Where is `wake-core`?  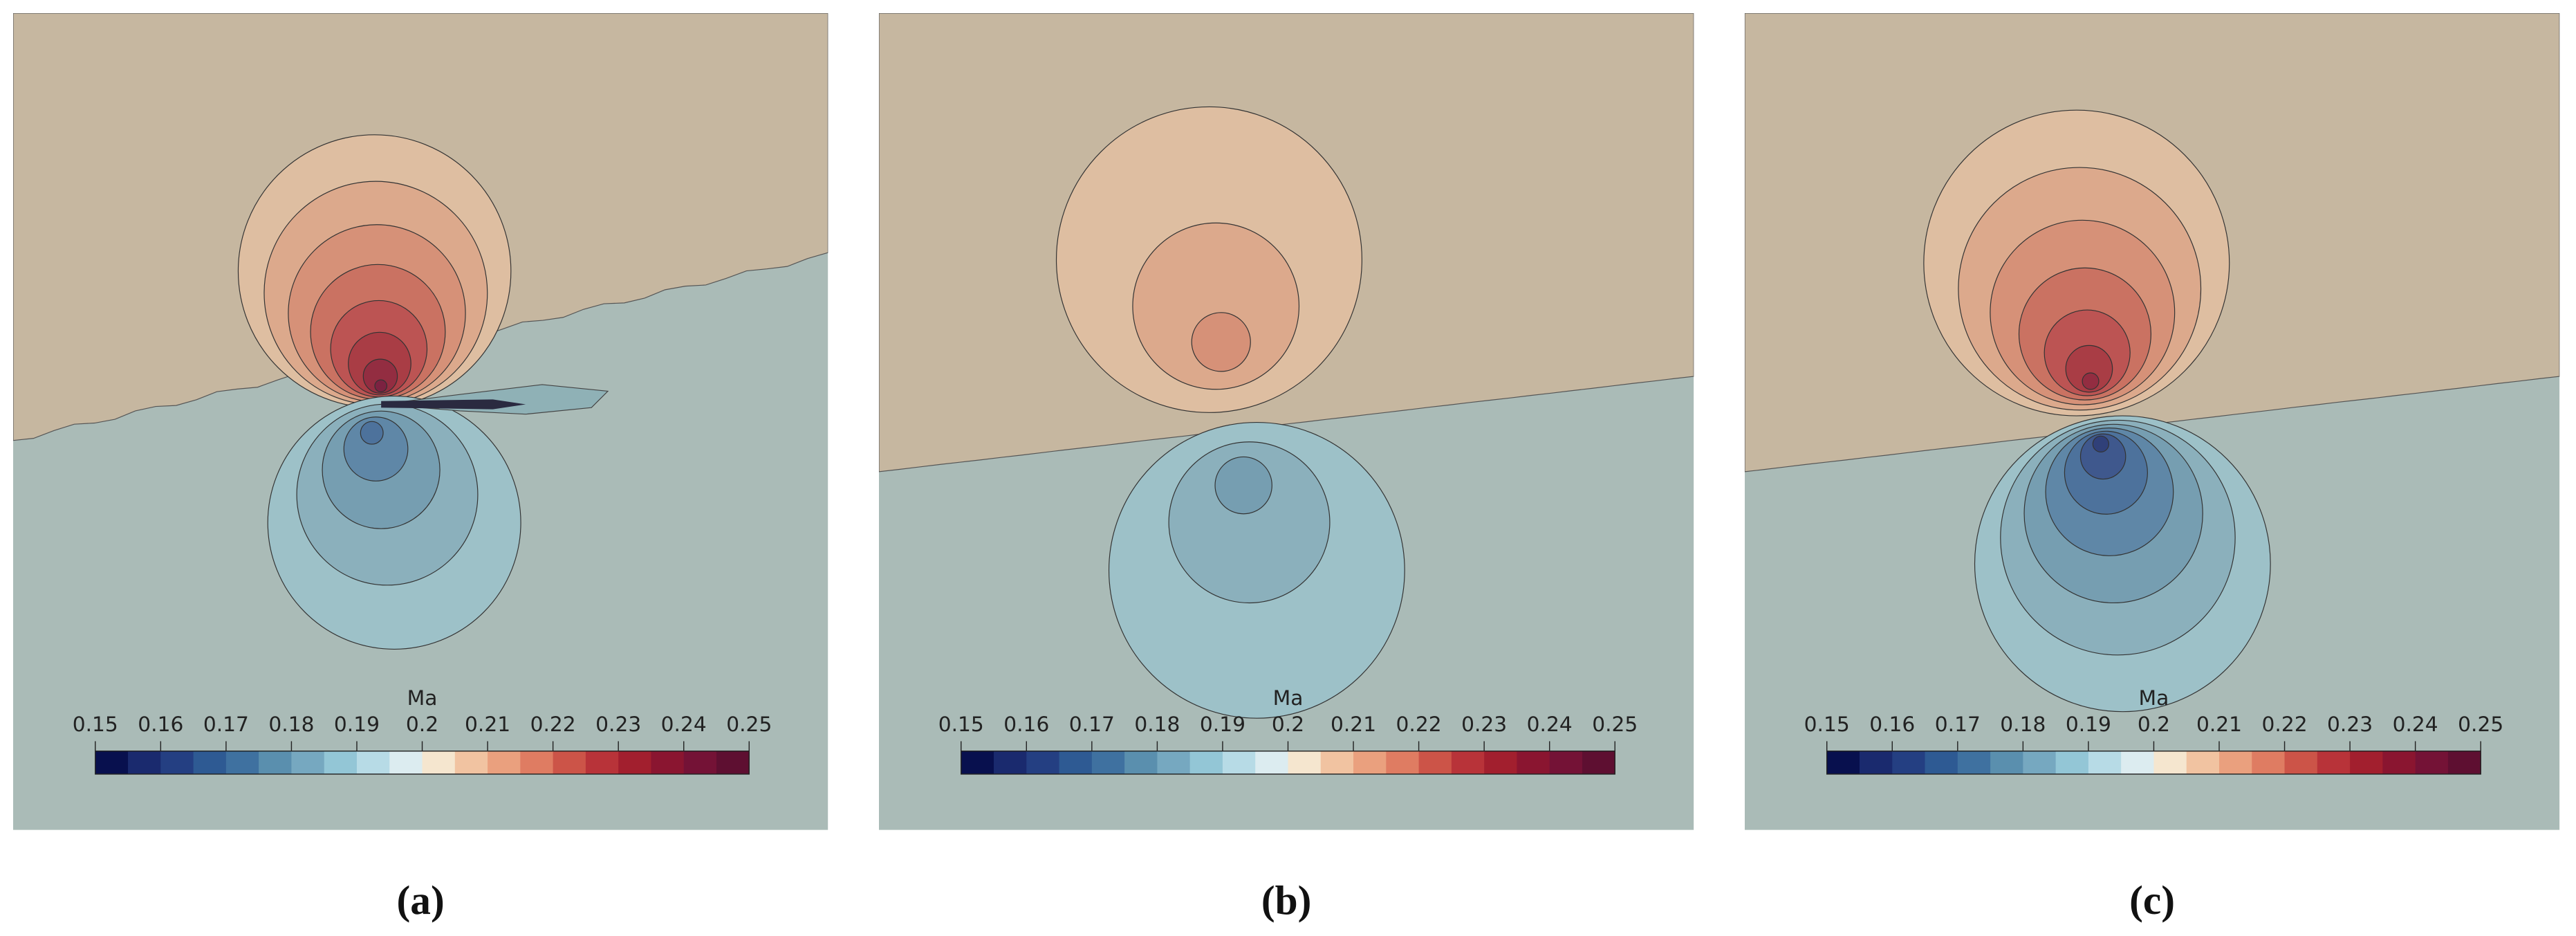
wake-core is located at coordinates (453, 404).